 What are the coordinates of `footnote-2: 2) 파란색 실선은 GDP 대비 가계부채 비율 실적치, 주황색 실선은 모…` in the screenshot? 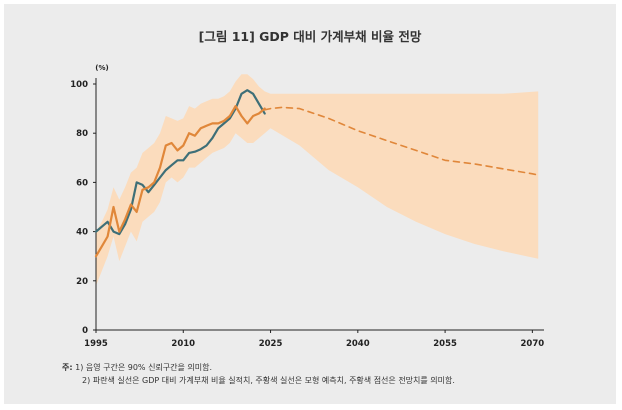 It's located at (268, 380).